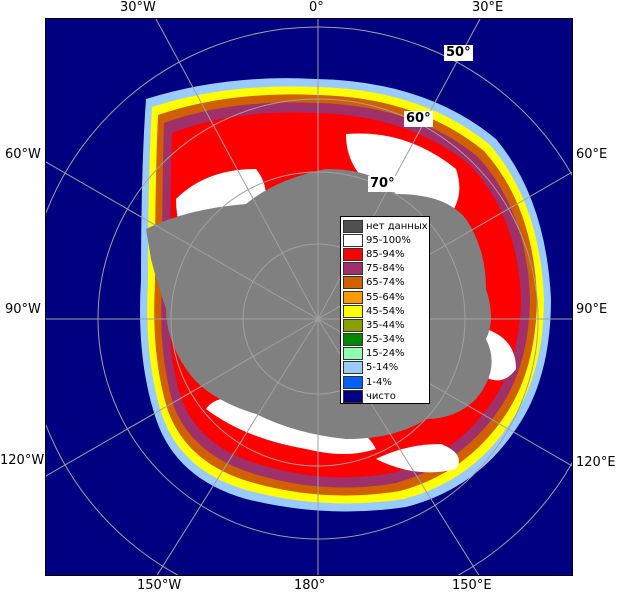 The height and width of the screenshot is (594, 617). I want to click on legend-item: чисто, so click(386, 396).